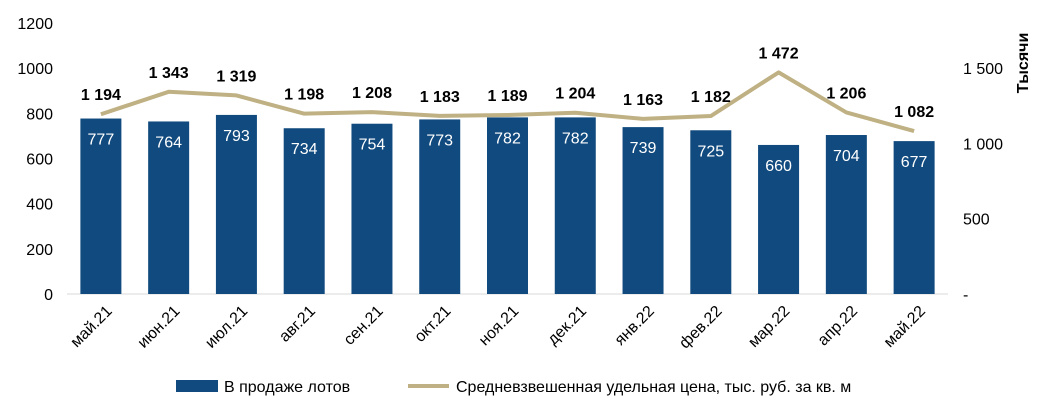 This screenshot has height=417, width=1054. Describe the element at coordinates (101, 95) in the screenshot. I see `line-value-label: 1 194` at that location.